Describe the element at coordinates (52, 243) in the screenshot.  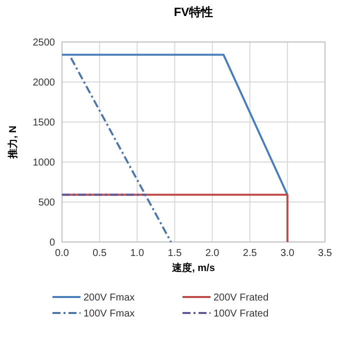
I see `y-tick-label: 0` at that location.